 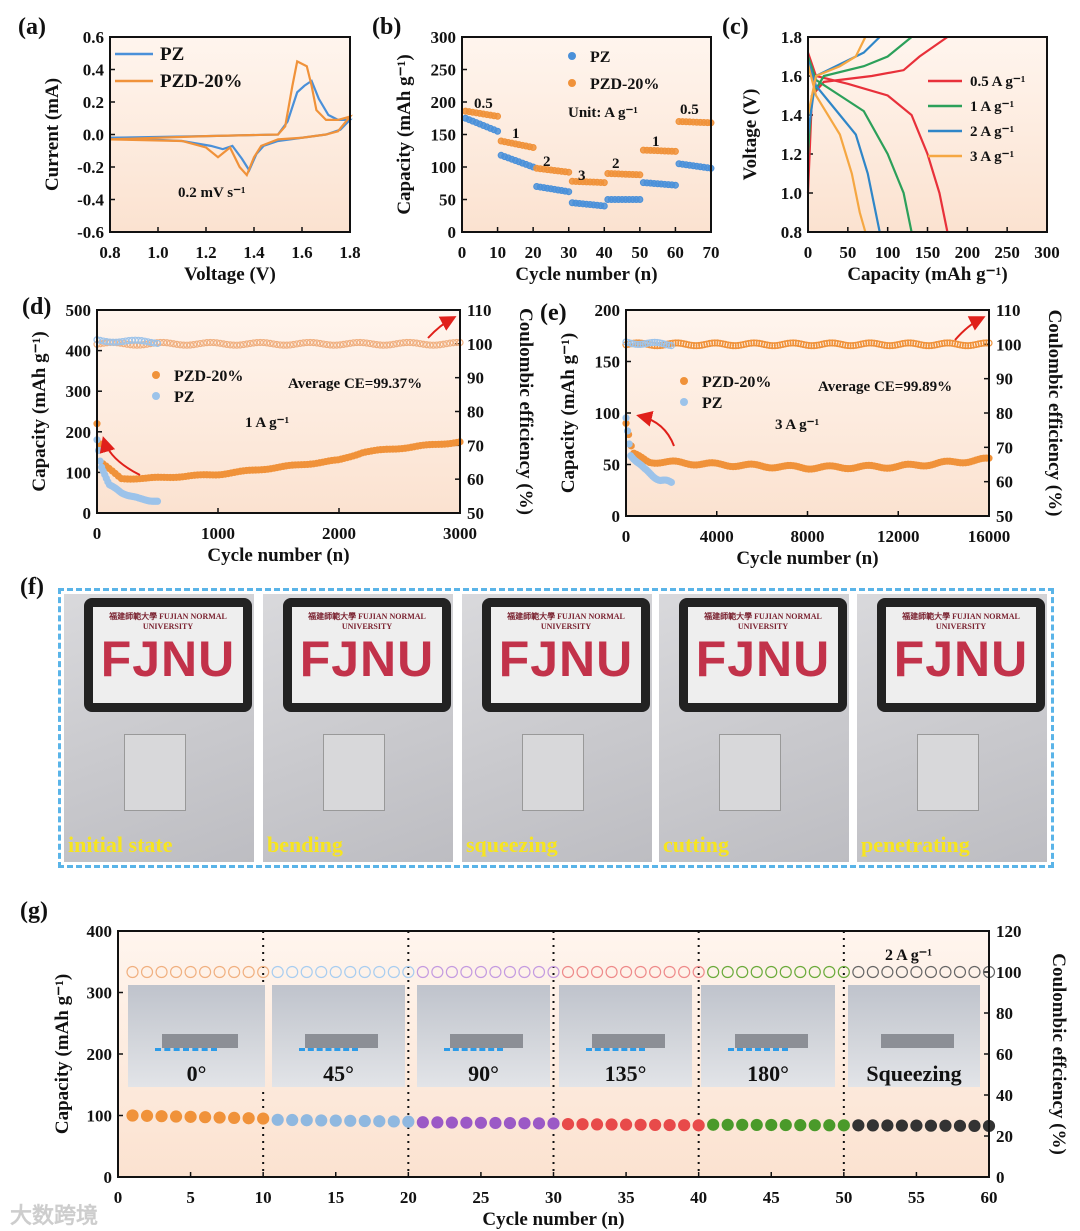 I want to click on photo-label: penetrating, so click(x=915, y=844).